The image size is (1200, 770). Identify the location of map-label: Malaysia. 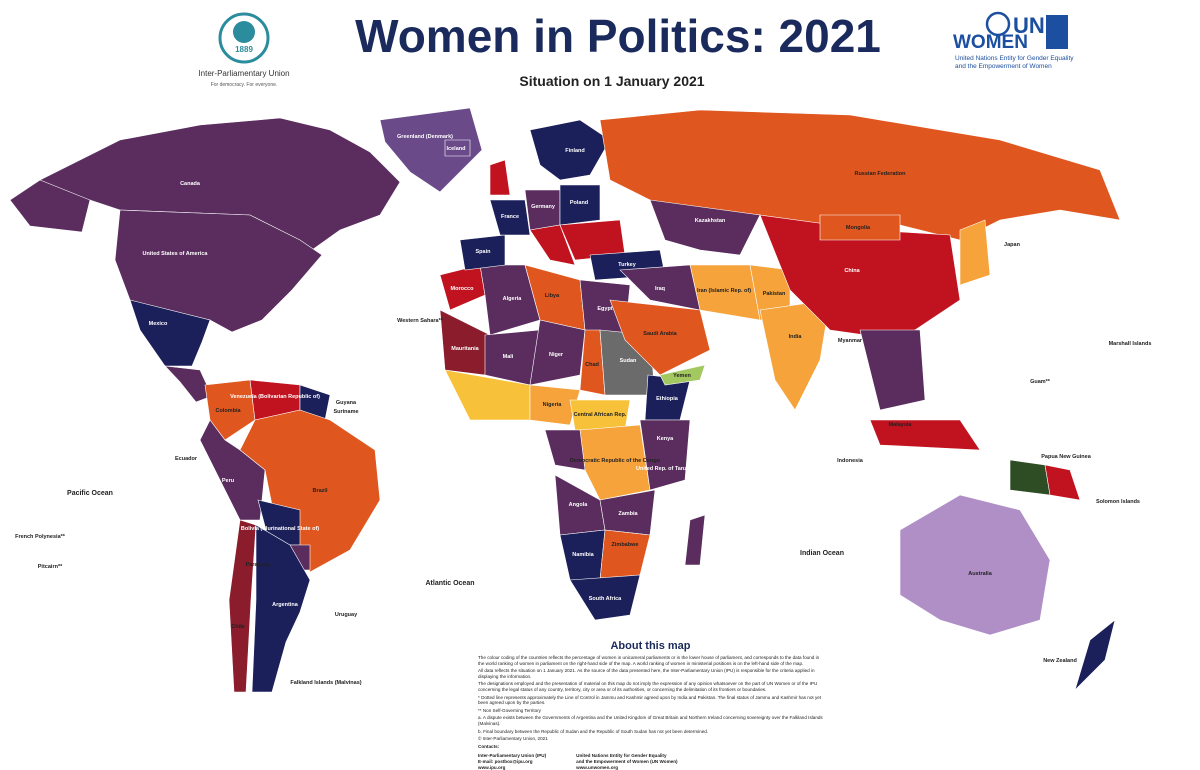
(901, 425).